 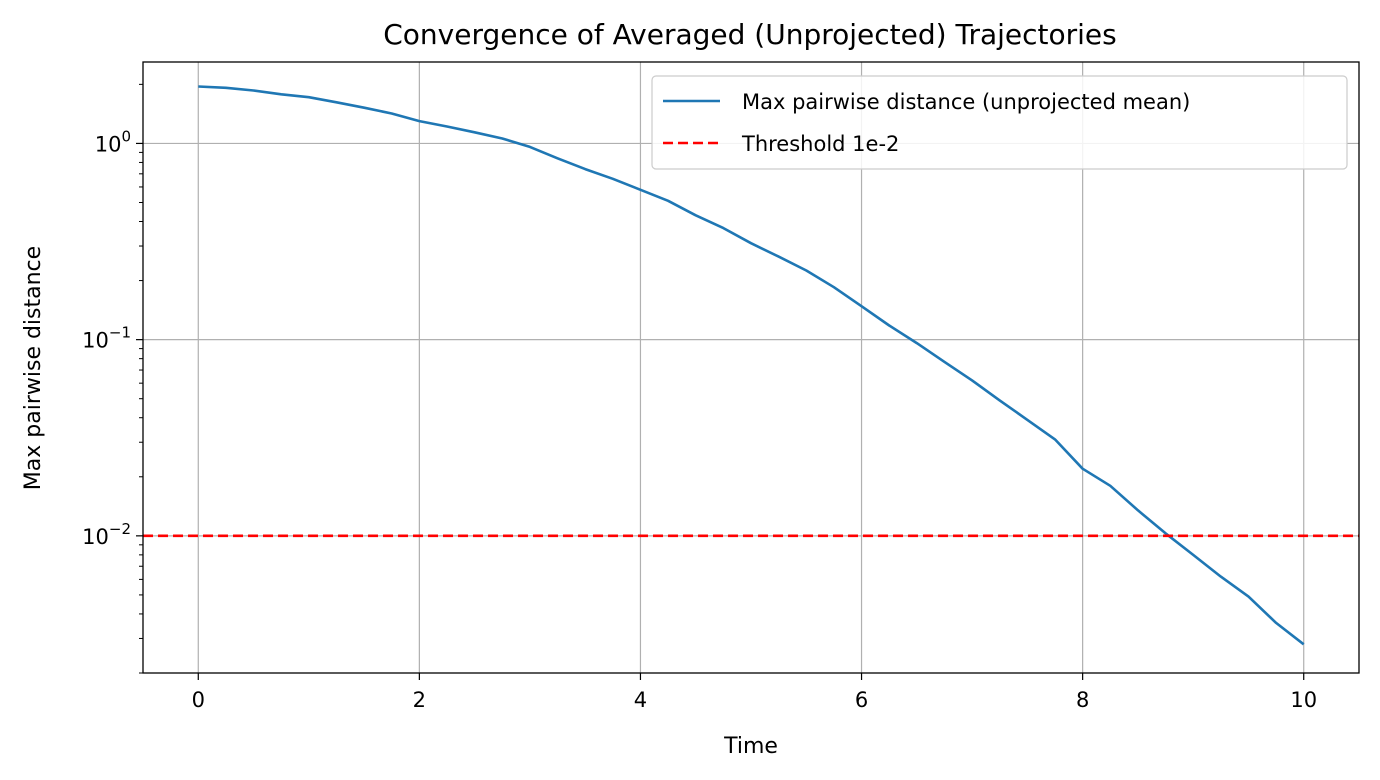 What do you see at coordinates (861, 700) in the screenshot?
I see `x-tick-label: 6` at bounding box center [861, 700].